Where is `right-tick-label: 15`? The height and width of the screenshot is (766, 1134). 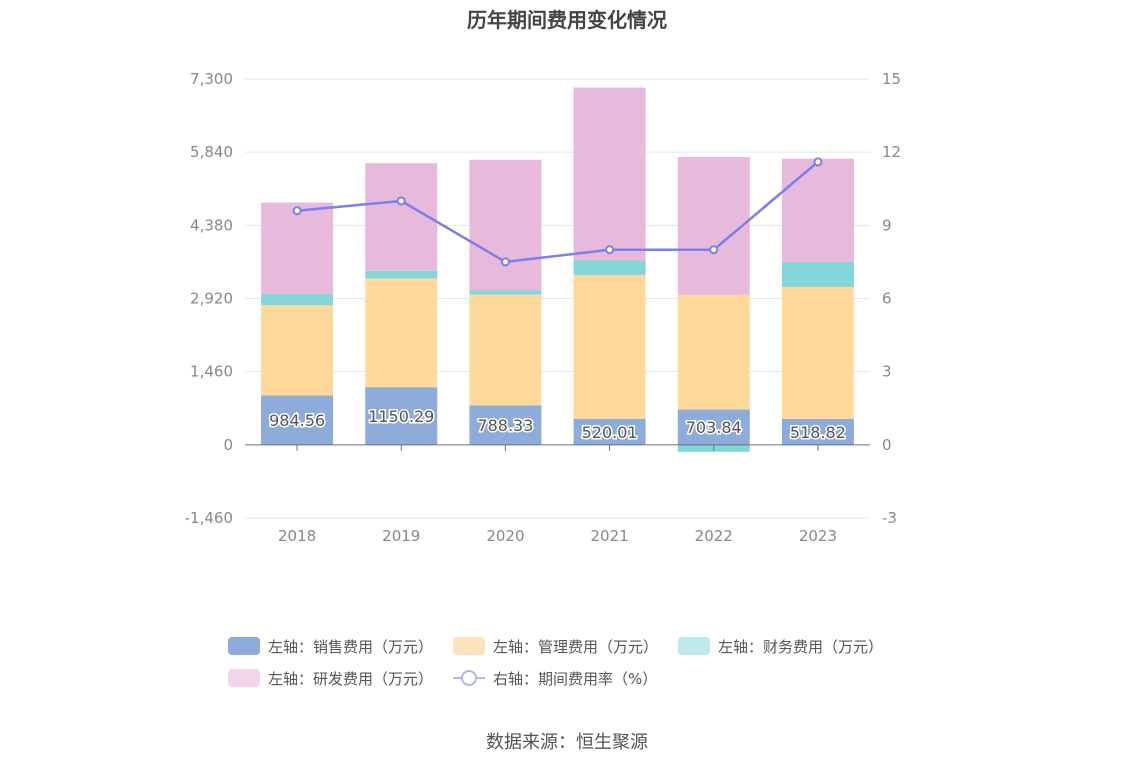
right-tick-label: 15 is located at coordinates (891, 79).